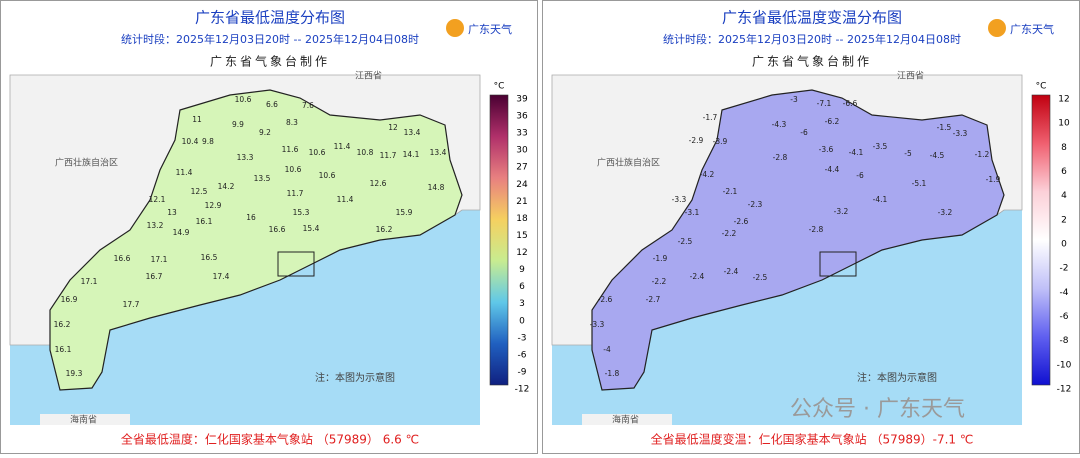 Image resolution: width=1080 pixels, height=458 pixels. What do you see at coordinates (122, 258) in the screenshot?
I see `station-value: 16.6` at bounding box center [122, 258].